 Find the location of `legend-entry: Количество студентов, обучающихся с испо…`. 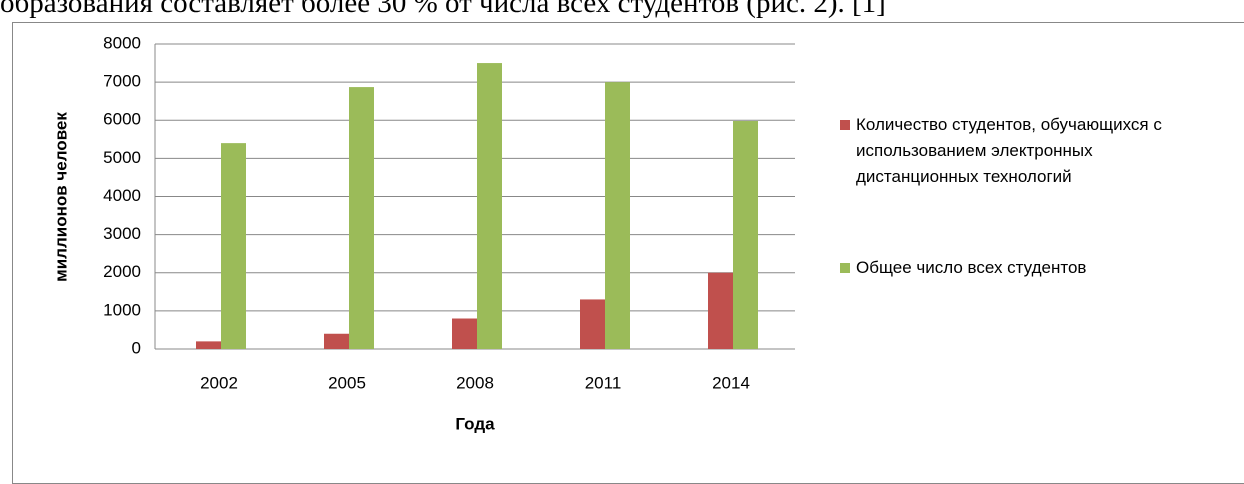

legend-entry: Количество студентов, обучающихся с испо… is located at coordinates (1028, 151).